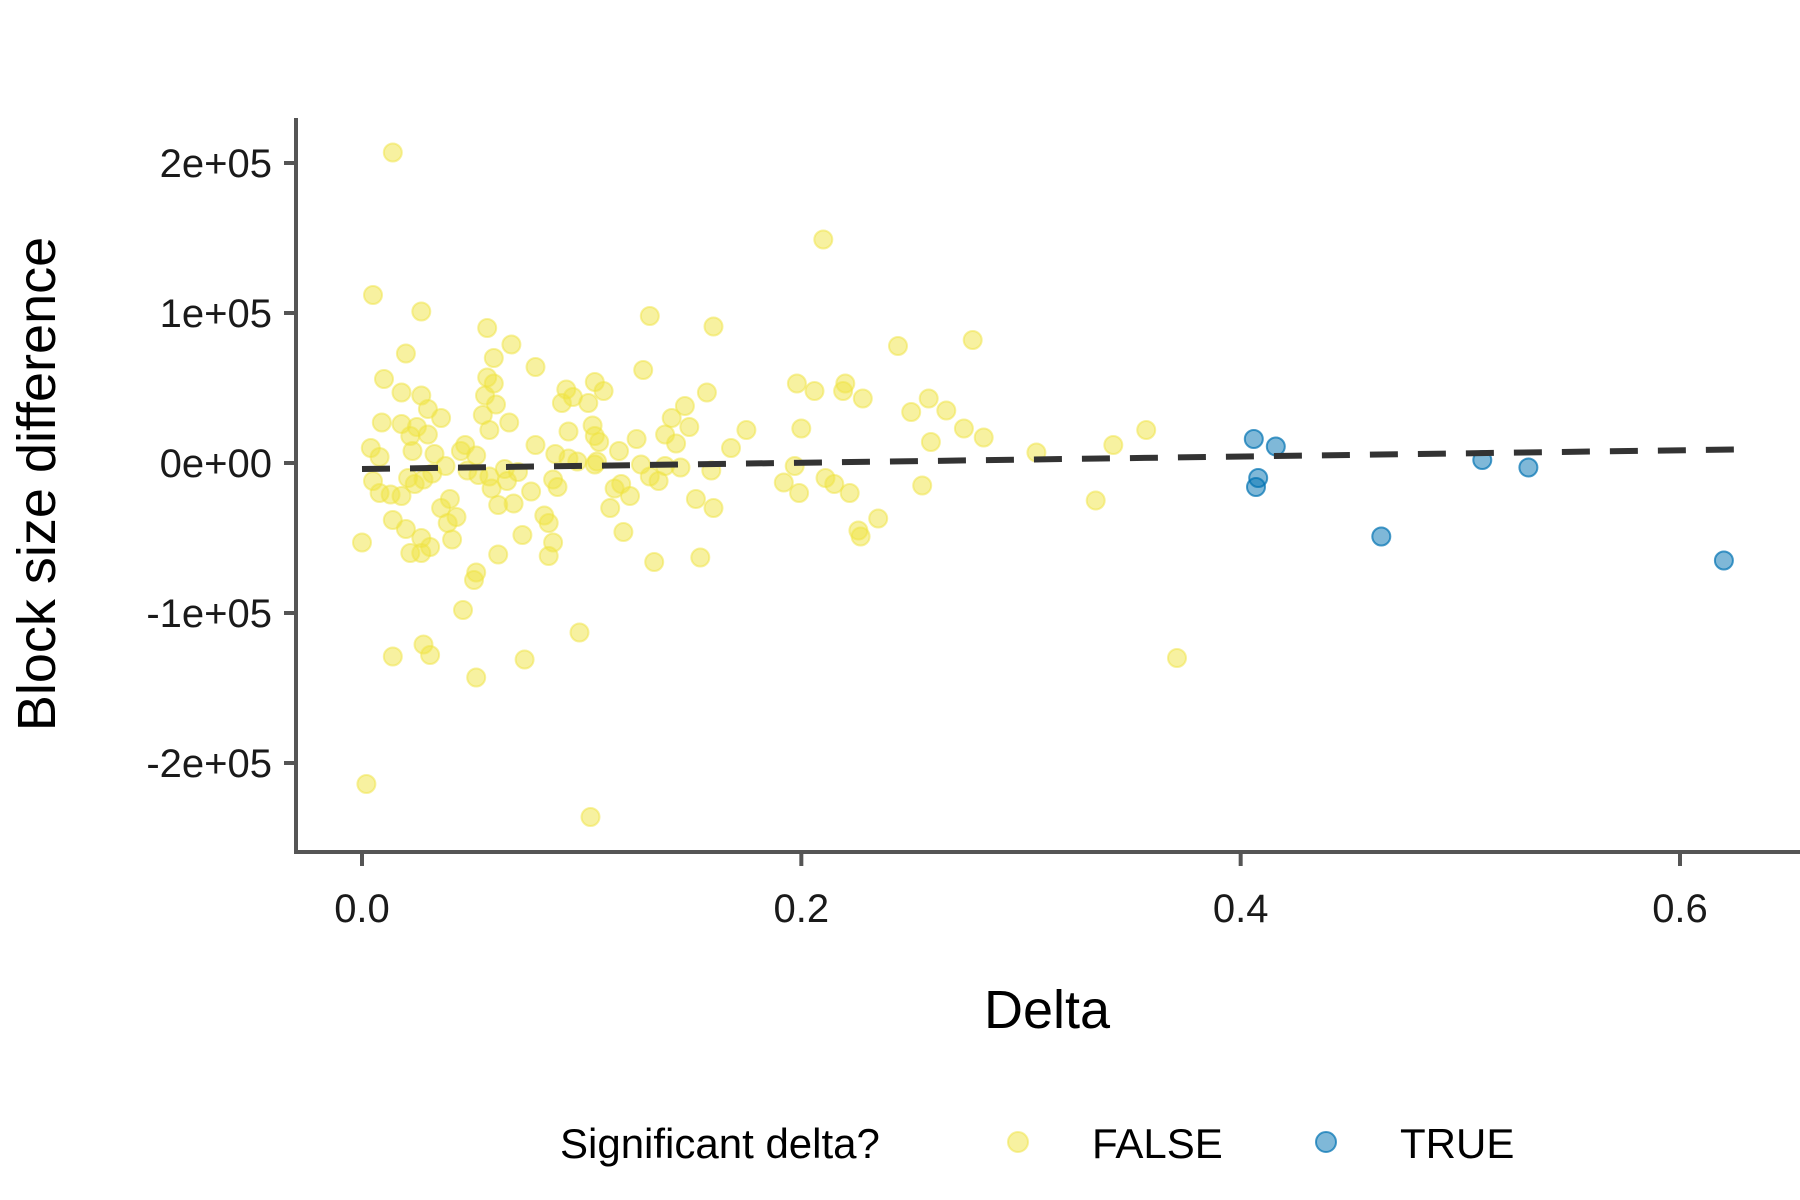  Describe the element at coordinates (1326, 1142) in the screenshot. I see `legend-key-true` at that location.